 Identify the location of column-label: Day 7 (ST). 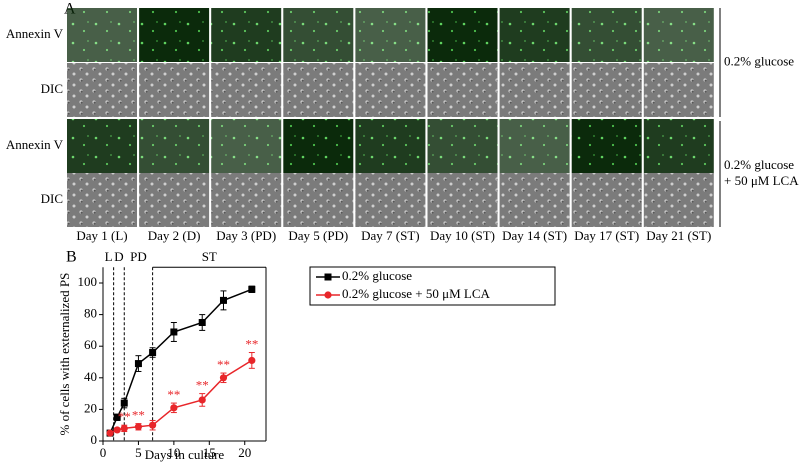
(390, 235).